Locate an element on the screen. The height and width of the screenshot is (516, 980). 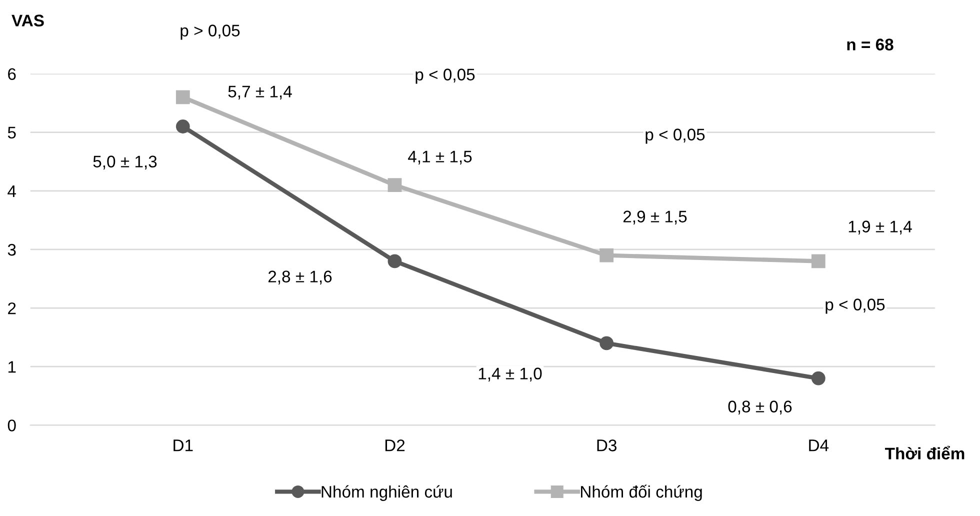
annotation: 5,7 ± 1,4 is located at coordinates (260, 93).